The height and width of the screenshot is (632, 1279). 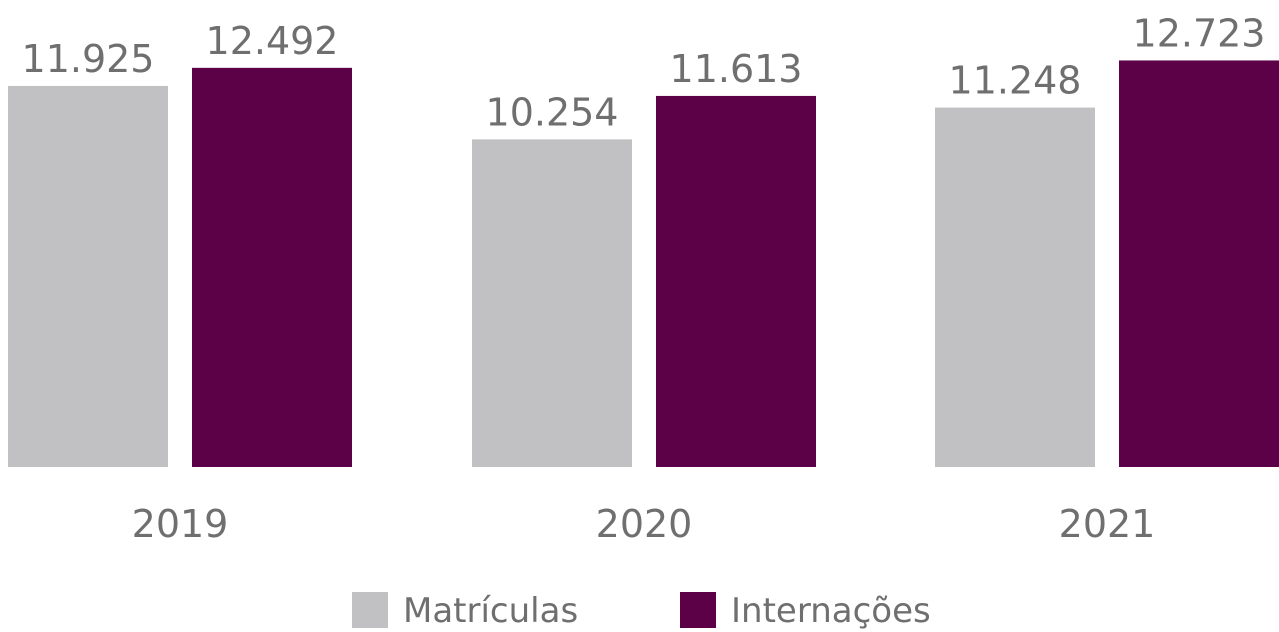 I want to click on legend-swatch-matriculas, so click(x=370, y=610).